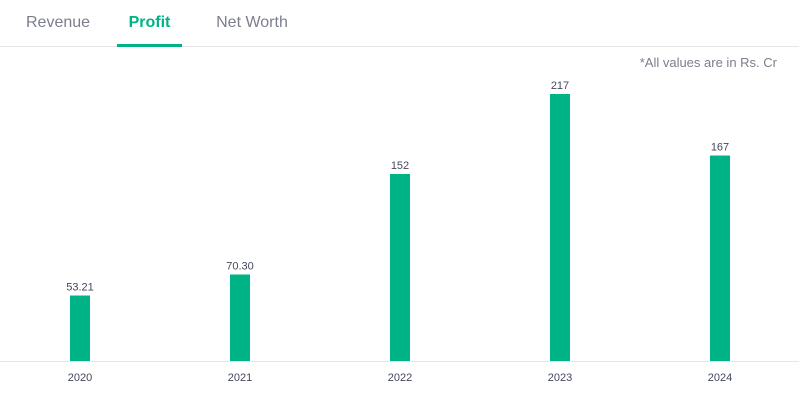 The height and width of the screenshot is (413, 799). I want to click on tab-profit: Profit, so click(149, 23).